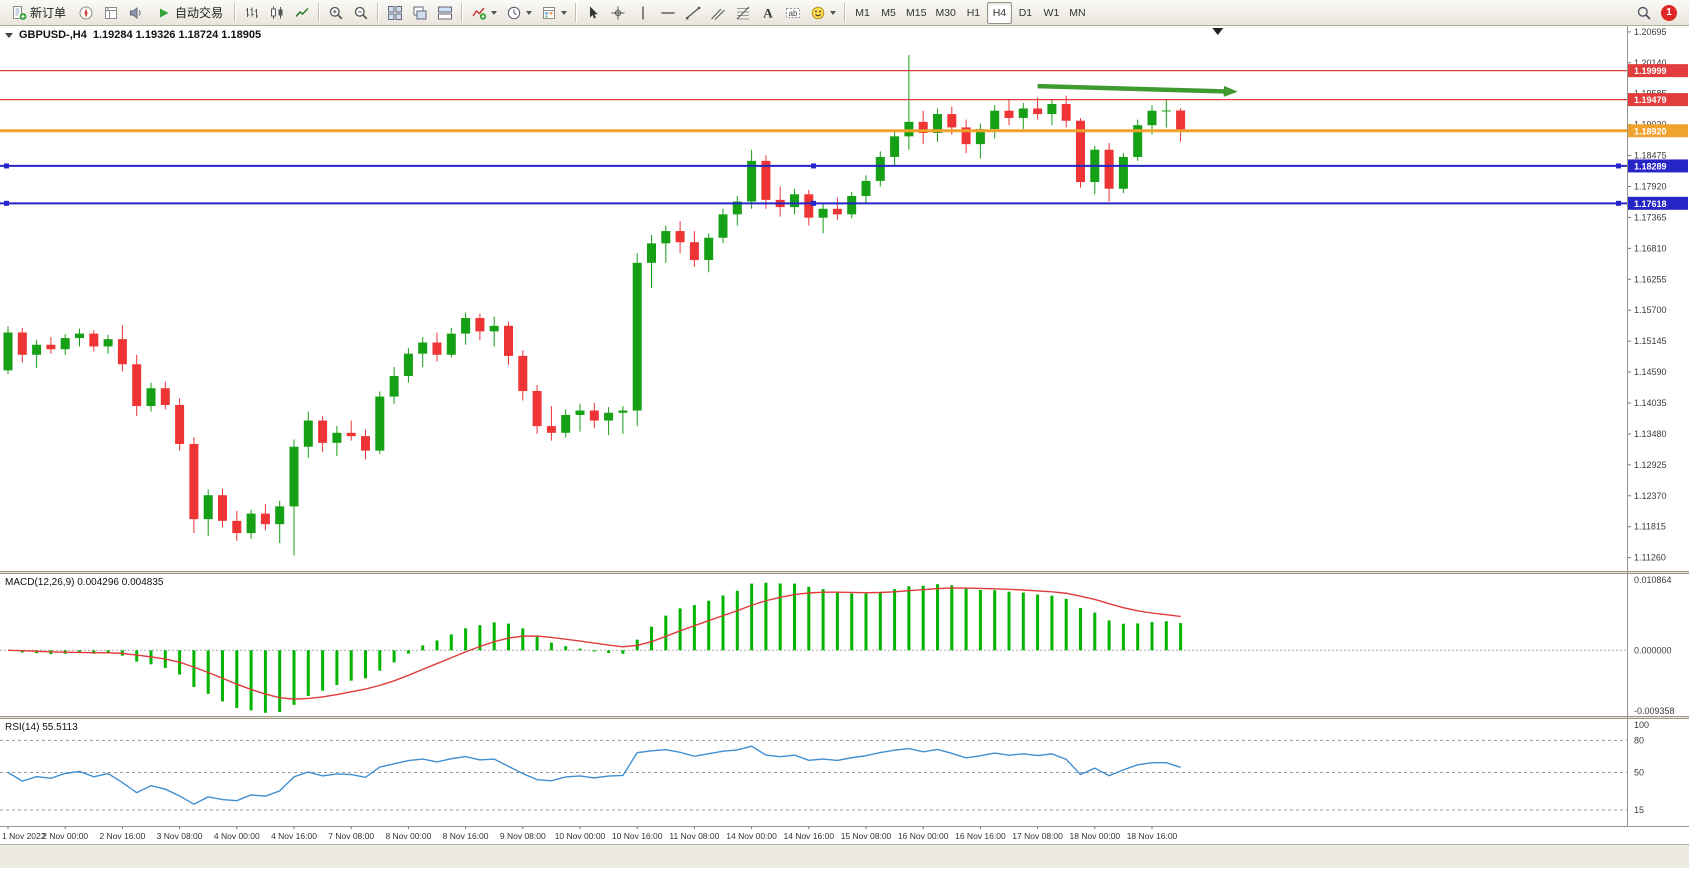 This screenshot has height=873, width=1689. I want to click on svg-text: 0.010864, so click(1653, 580).